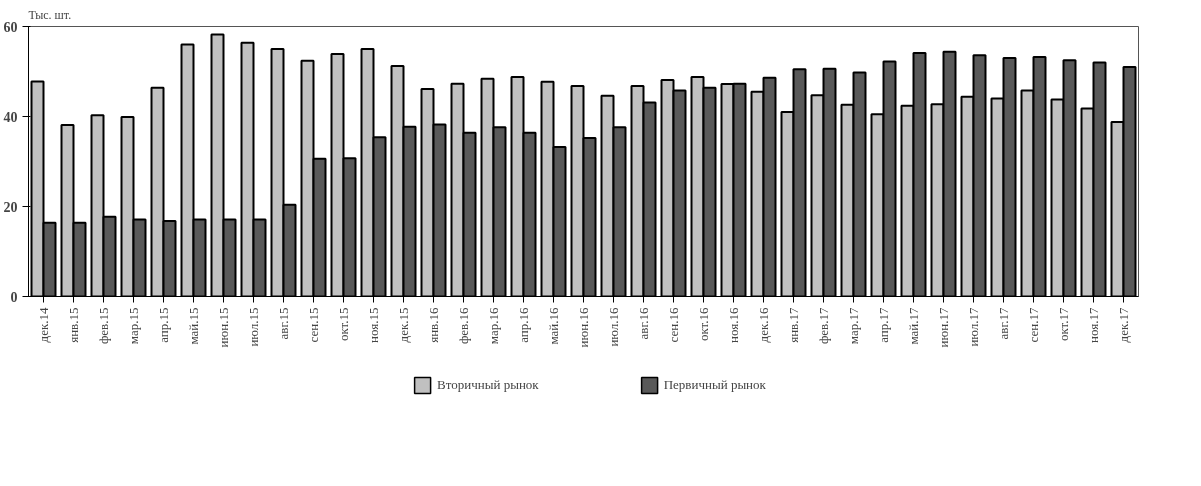 This screenshot has height=486, width=1201. I want to click on x-tick-label: дек.14, so click(43, 325).